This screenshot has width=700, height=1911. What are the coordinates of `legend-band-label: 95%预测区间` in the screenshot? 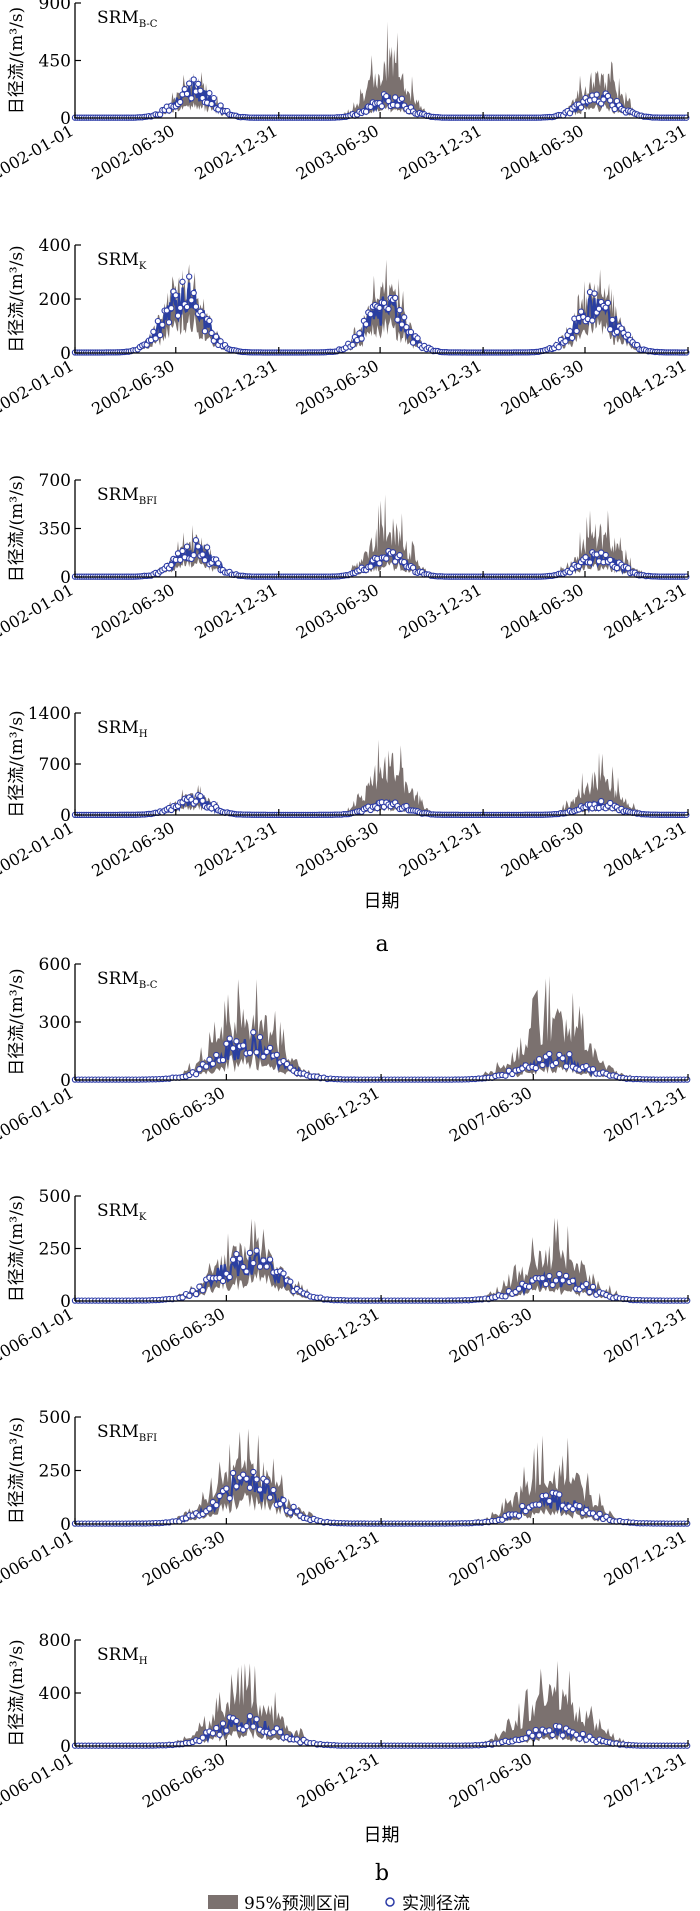 It's located at (297, 1902).